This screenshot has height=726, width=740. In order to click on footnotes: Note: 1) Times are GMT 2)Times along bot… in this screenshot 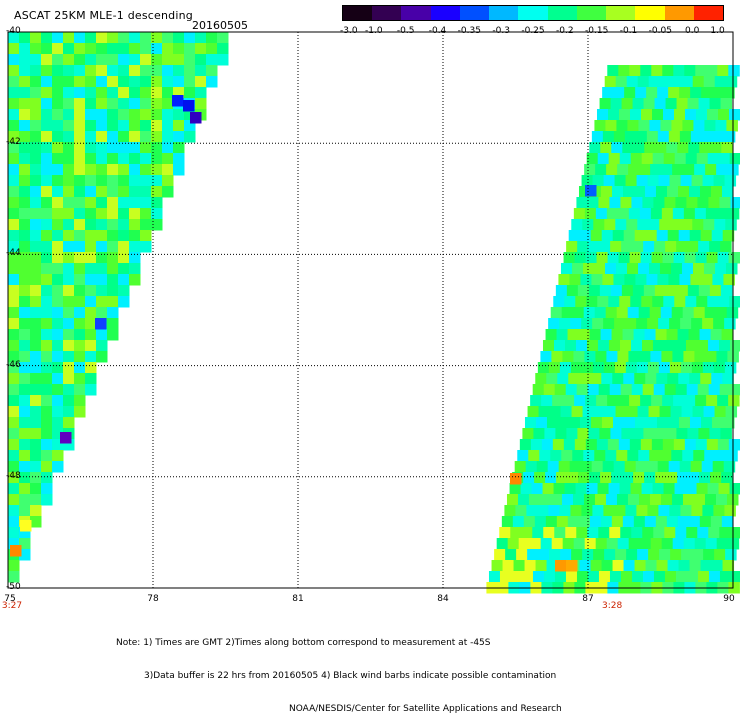, I will do `click(339, 671)`.